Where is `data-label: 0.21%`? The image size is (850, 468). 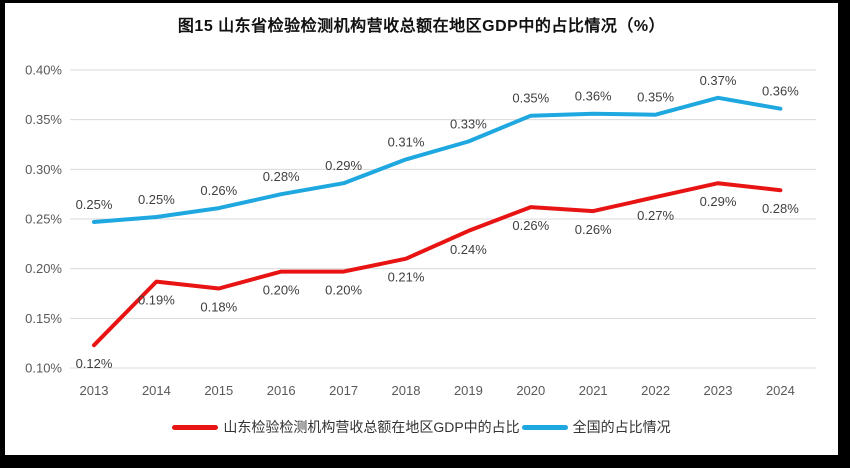 data-label: 0.21% is located at coordinates (406, 277).